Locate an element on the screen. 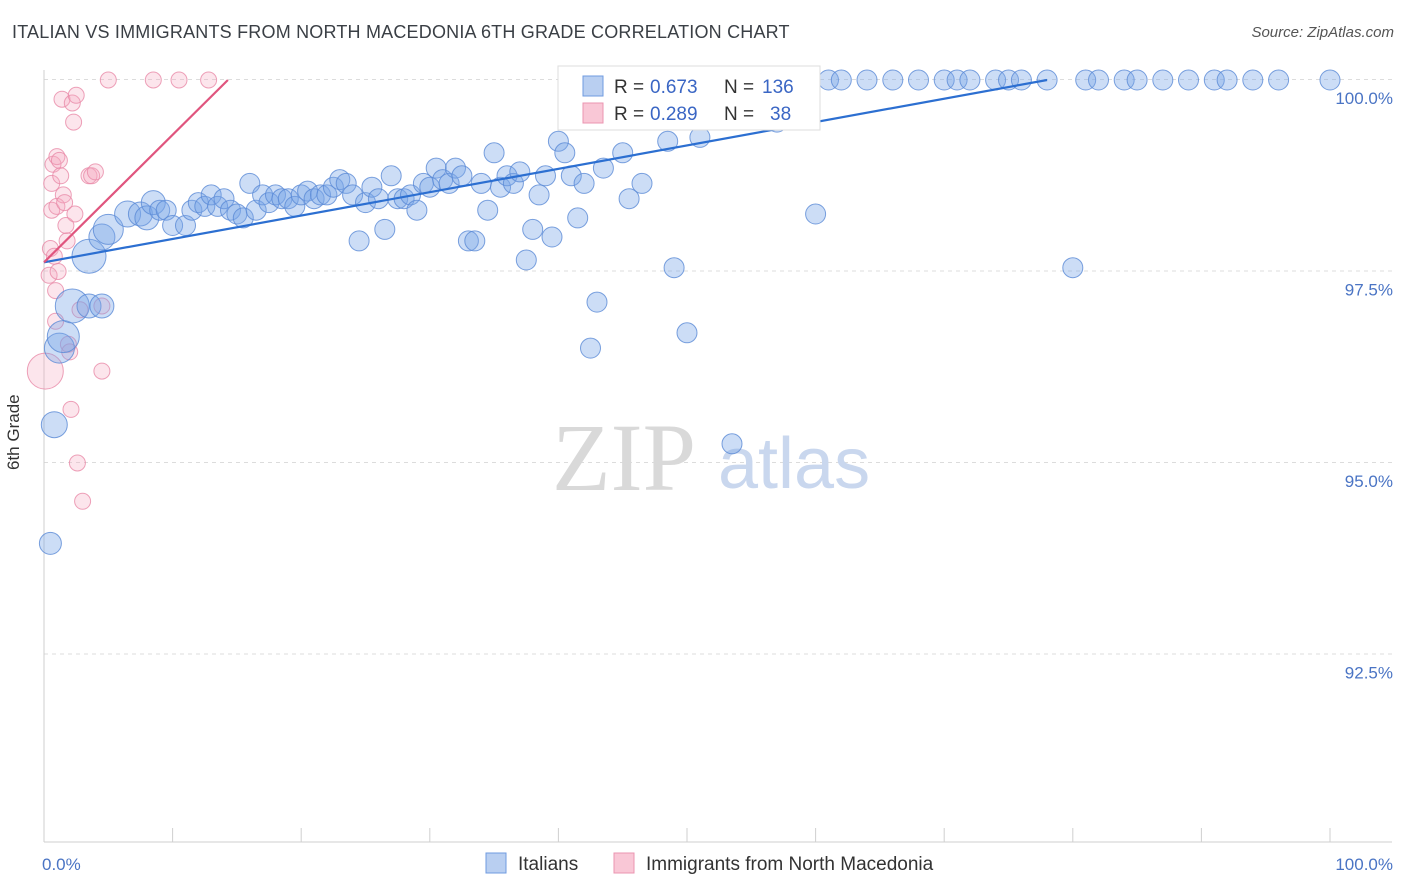  legend-r-value-italians: 0.673 is located at coordinates (674, 87).